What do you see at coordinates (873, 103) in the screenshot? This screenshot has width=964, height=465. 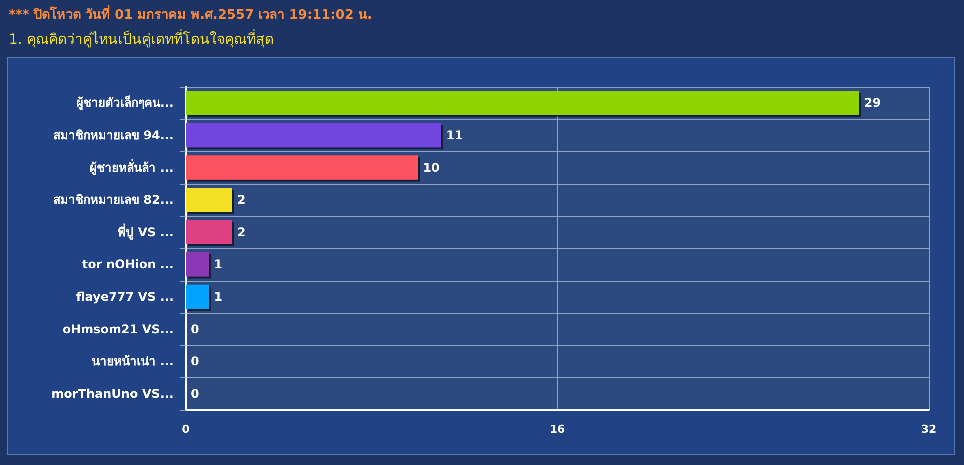 I see `data-label: 29` at bounding box center [873, 103].